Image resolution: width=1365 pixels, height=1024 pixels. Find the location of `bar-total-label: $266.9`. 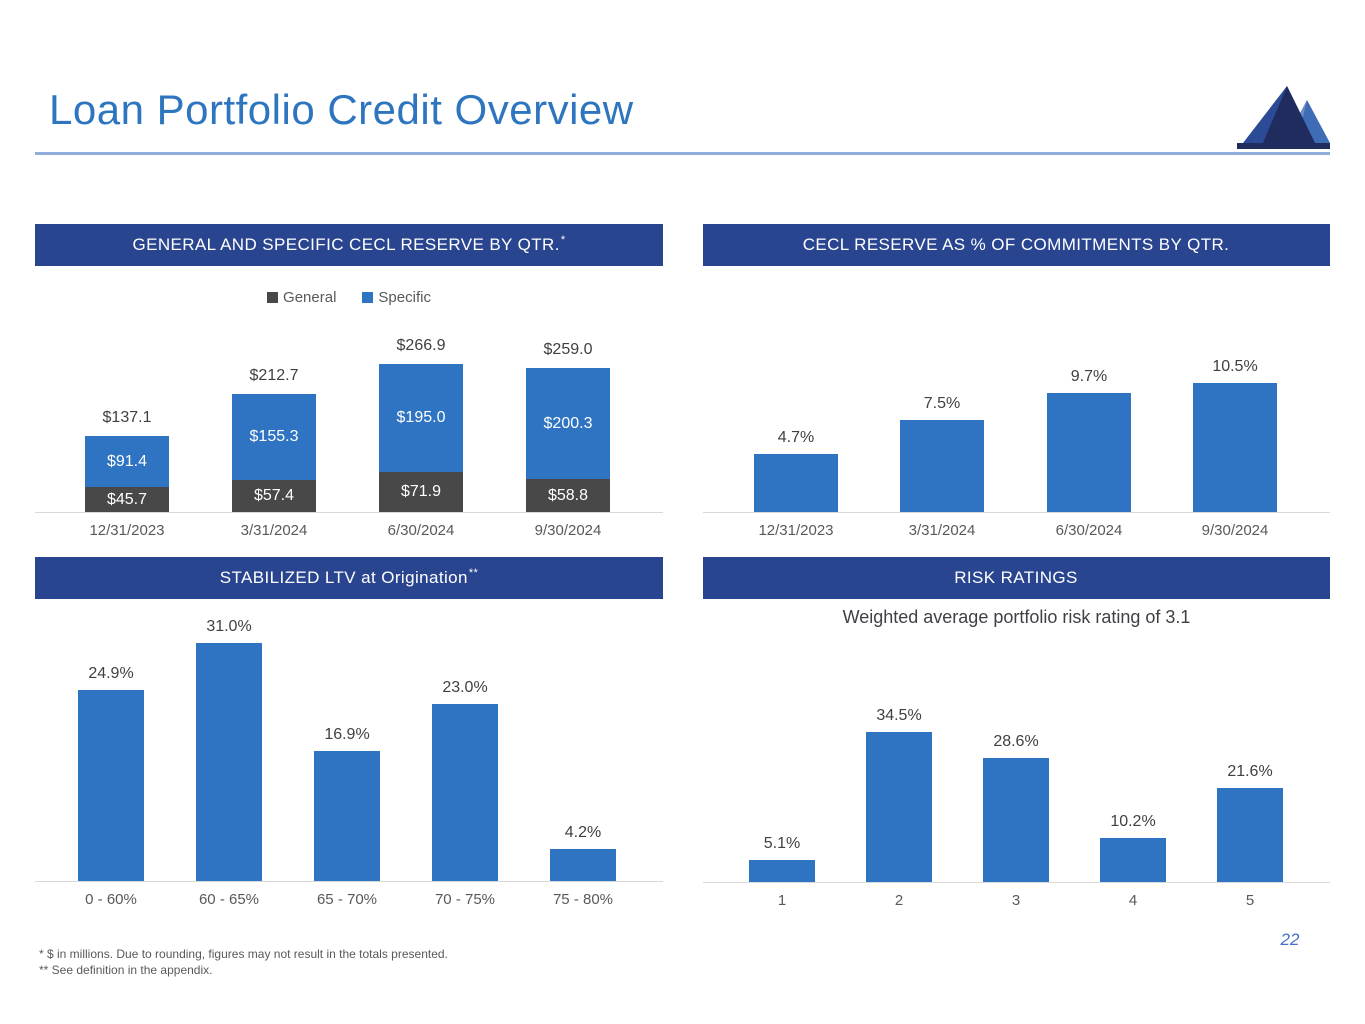

bar-total-label: $266.9 is located at coordinates (421, 345).